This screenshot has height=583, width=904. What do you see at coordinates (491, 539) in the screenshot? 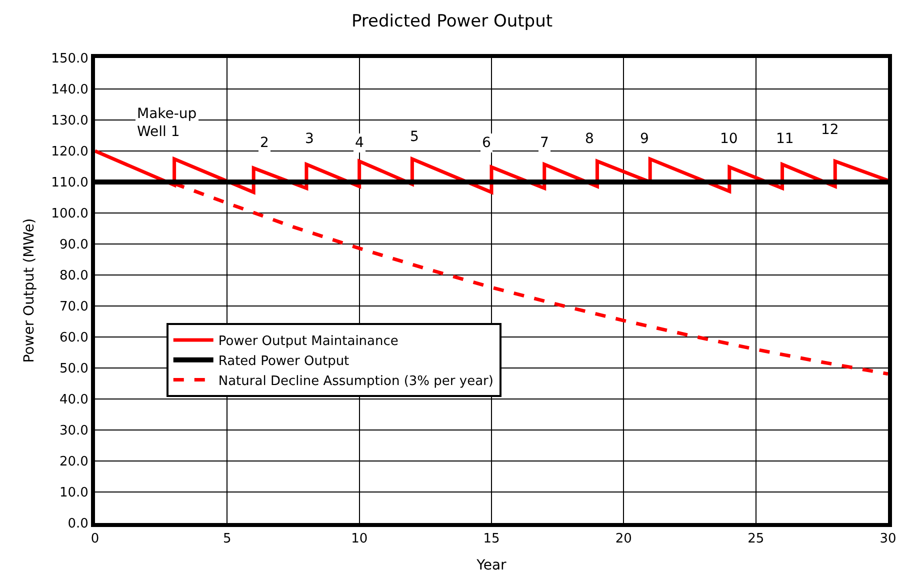
I see `x-tick-label: 15` at bounding box center [491, 539].